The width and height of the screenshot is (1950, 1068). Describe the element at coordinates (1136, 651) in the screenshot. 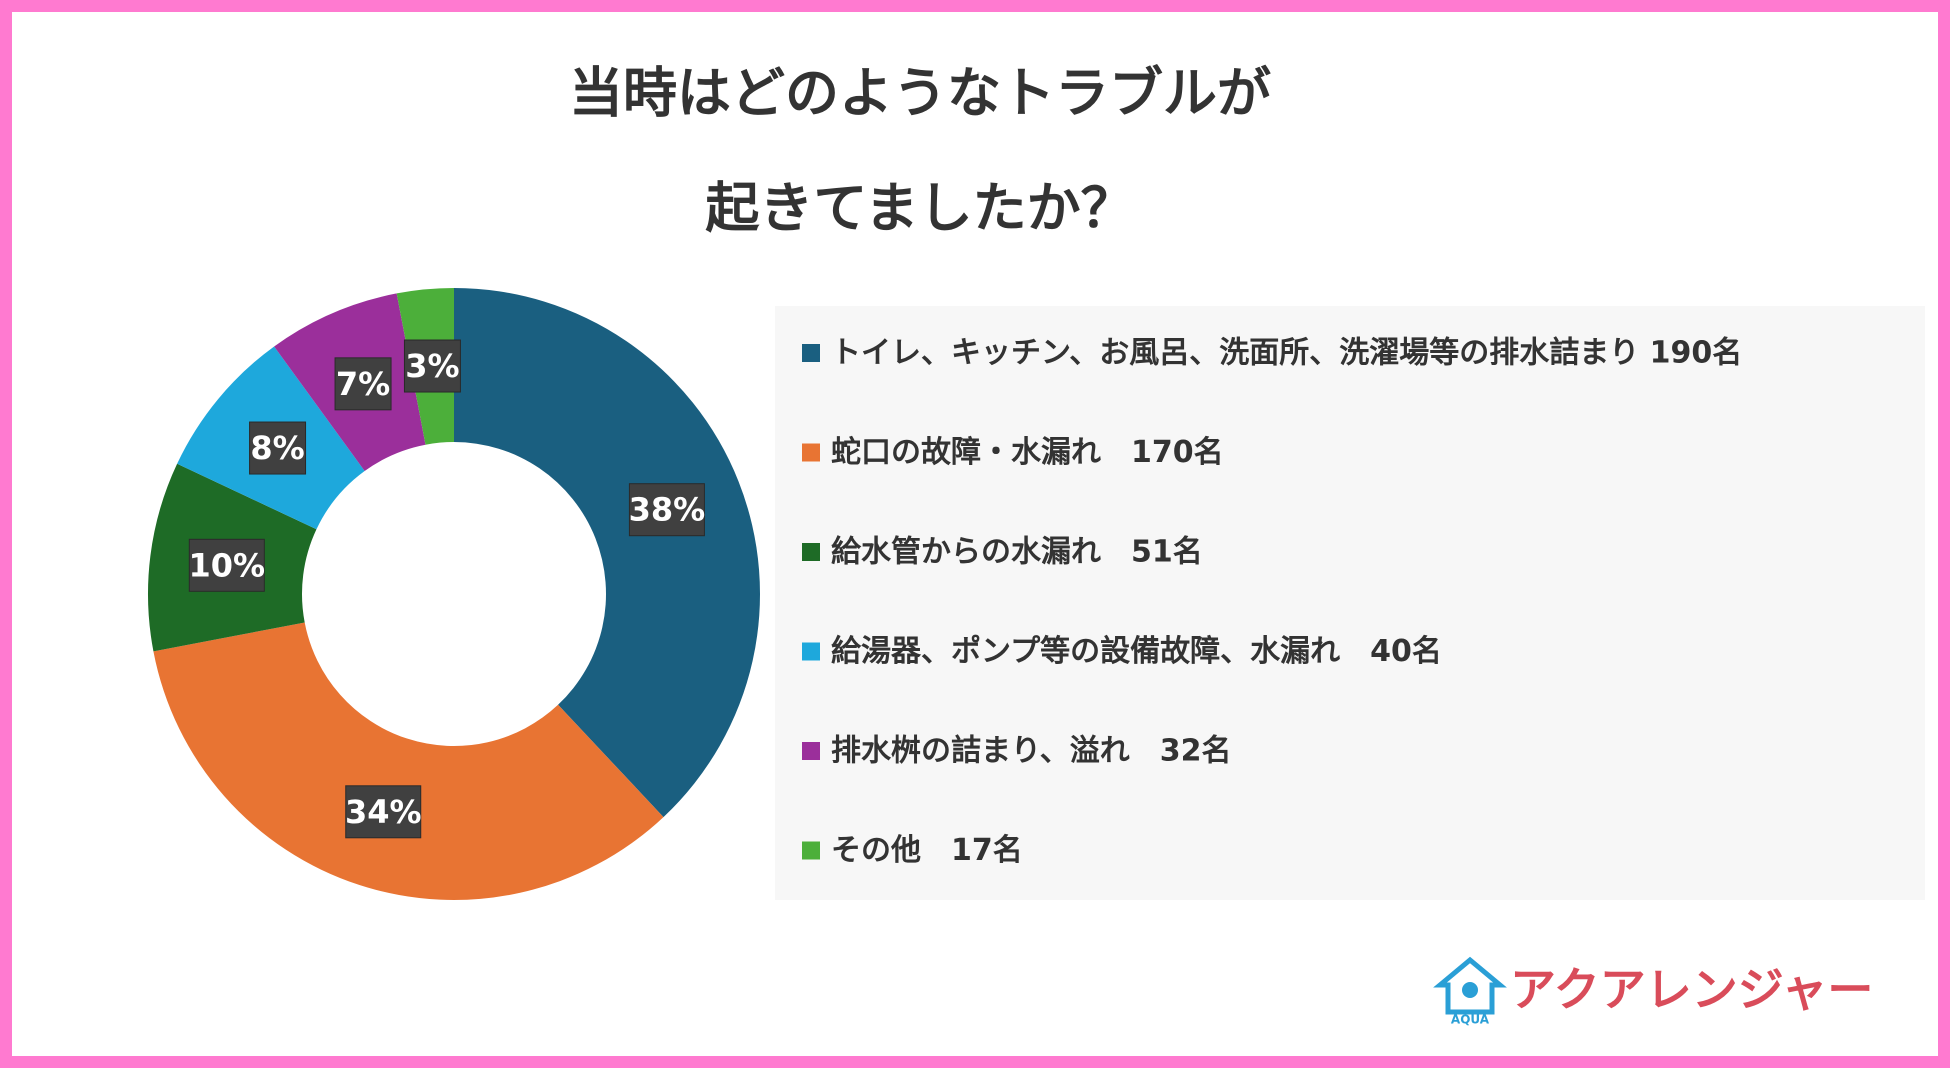

I see `legend-label: 給湯器、ポンプ等の設備故障、水漏れ 40名` at that location.